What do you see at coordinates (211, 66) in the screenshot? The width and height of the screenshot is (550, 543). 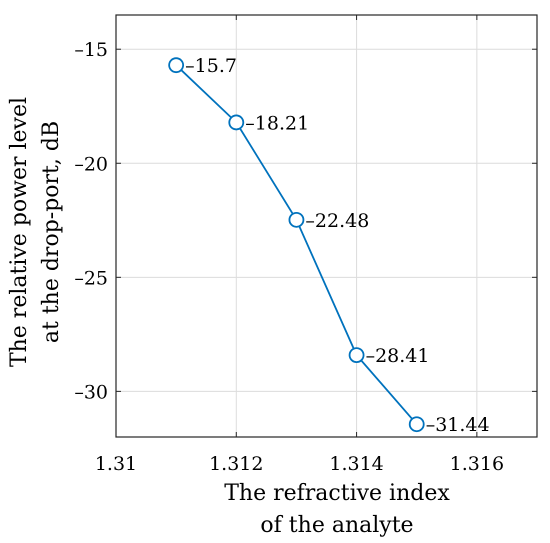 I see `data-label: –15.7` at bounding box center [211, 66].